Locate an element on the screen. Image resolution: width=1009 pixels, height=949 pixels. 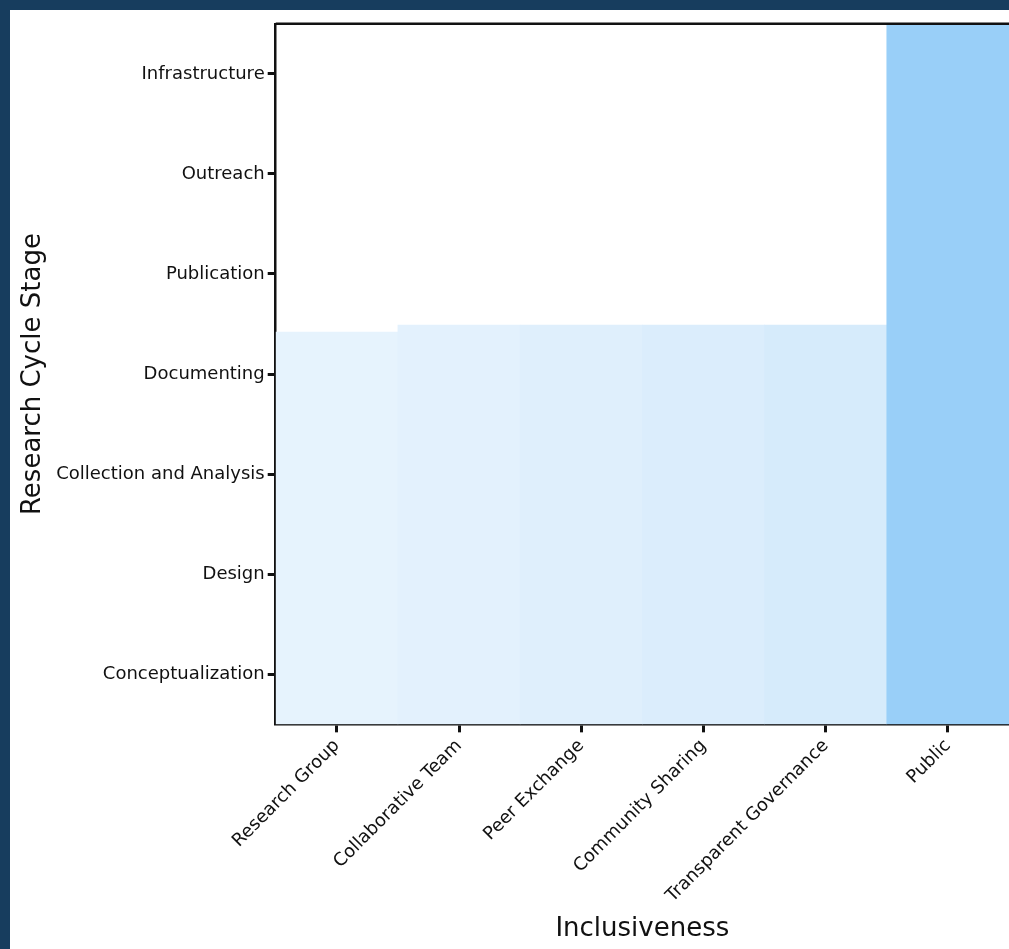
category-label: Documenting is located at coordinates (204, 372).